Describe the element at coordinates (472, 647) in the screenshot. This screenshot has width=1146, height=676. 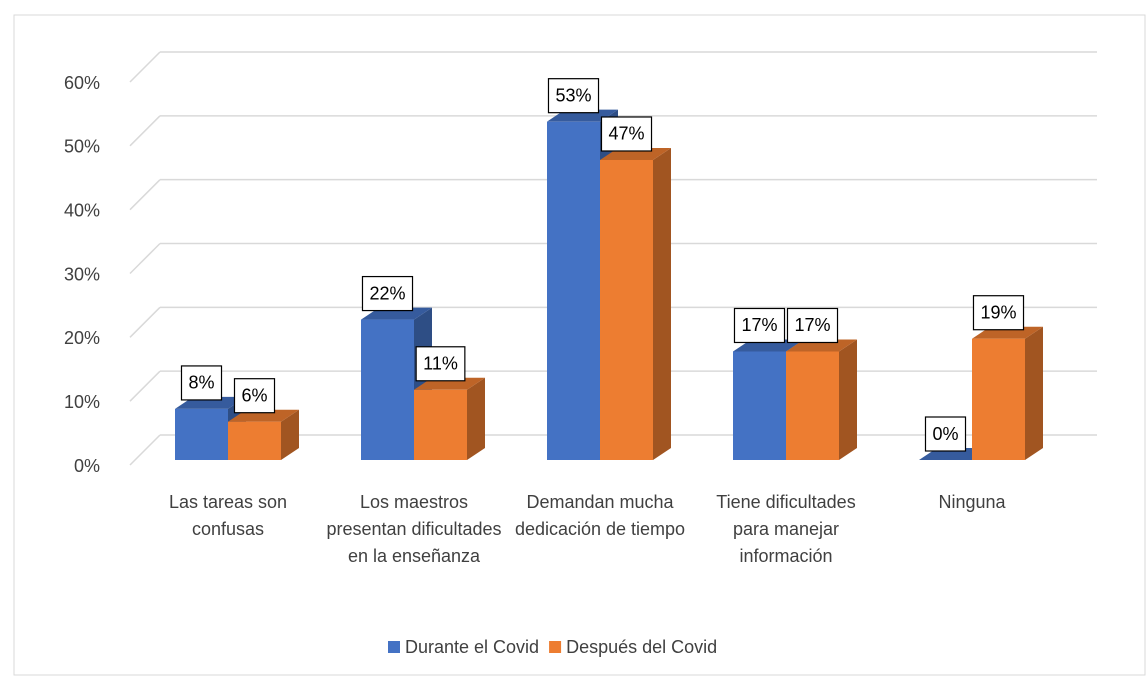
I see `legend-label: Durante el Covid` at that location.